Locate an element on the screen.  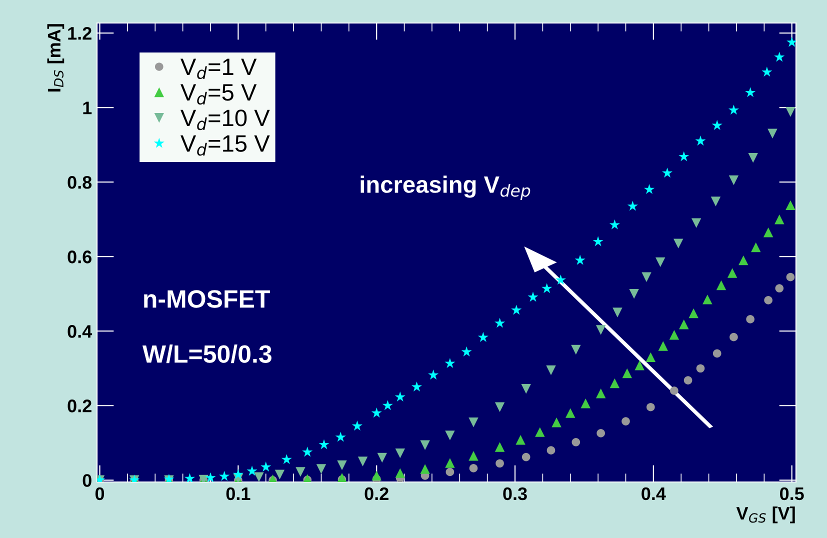
annotation: n-MOSFET is located at coordinates (207, 299).